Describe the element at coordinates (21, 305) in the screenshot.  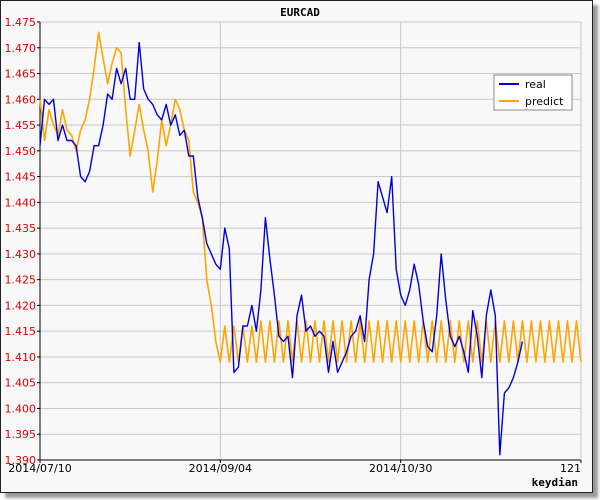
I see `y-tick-label: 1.420` at that location.